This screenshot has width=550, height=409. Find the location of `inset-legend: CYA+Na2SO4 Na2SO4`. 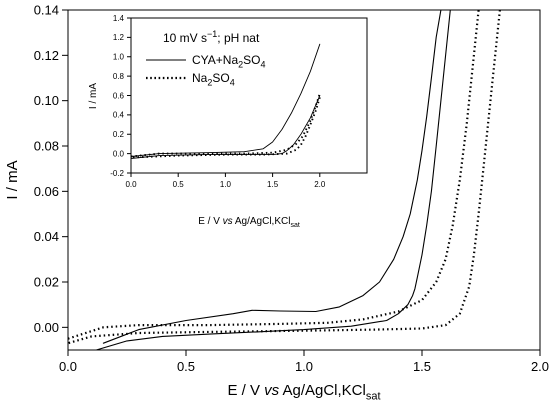

inset-legend: CYA+Na2SO4 Na2SO4 is located at coordinates (206, 70).